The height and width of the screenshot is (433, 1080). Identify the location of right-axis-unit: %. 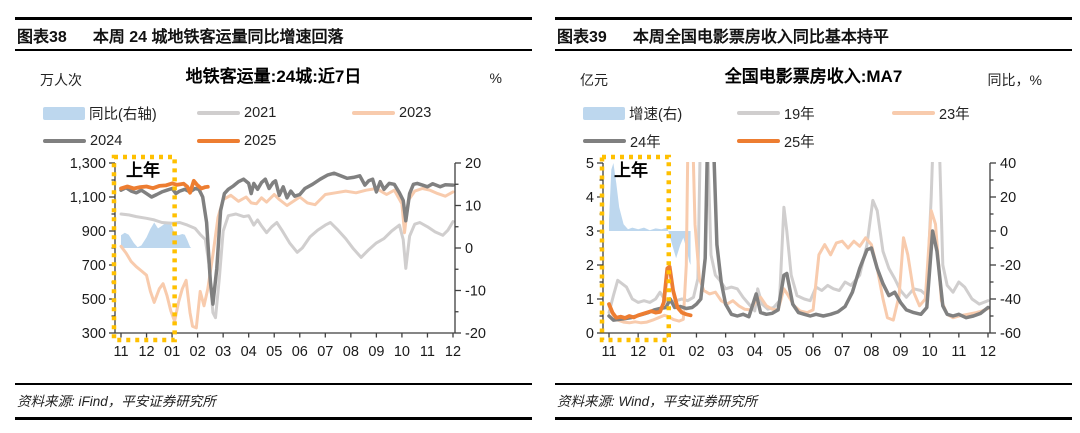
(495, 78).